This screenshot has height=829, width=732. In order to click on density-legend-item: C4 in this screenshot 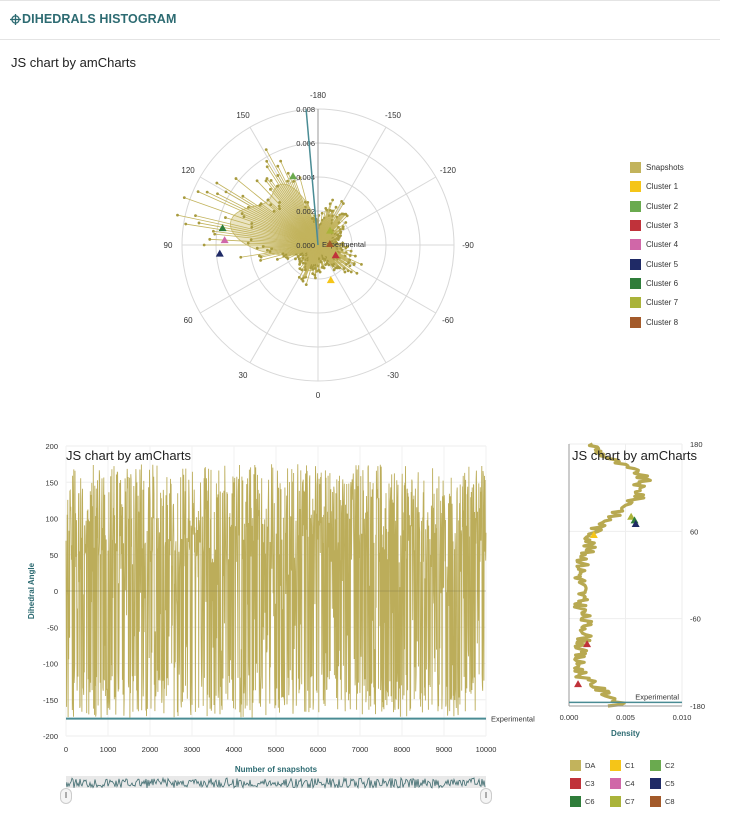, I will do `click(622, 783)`.